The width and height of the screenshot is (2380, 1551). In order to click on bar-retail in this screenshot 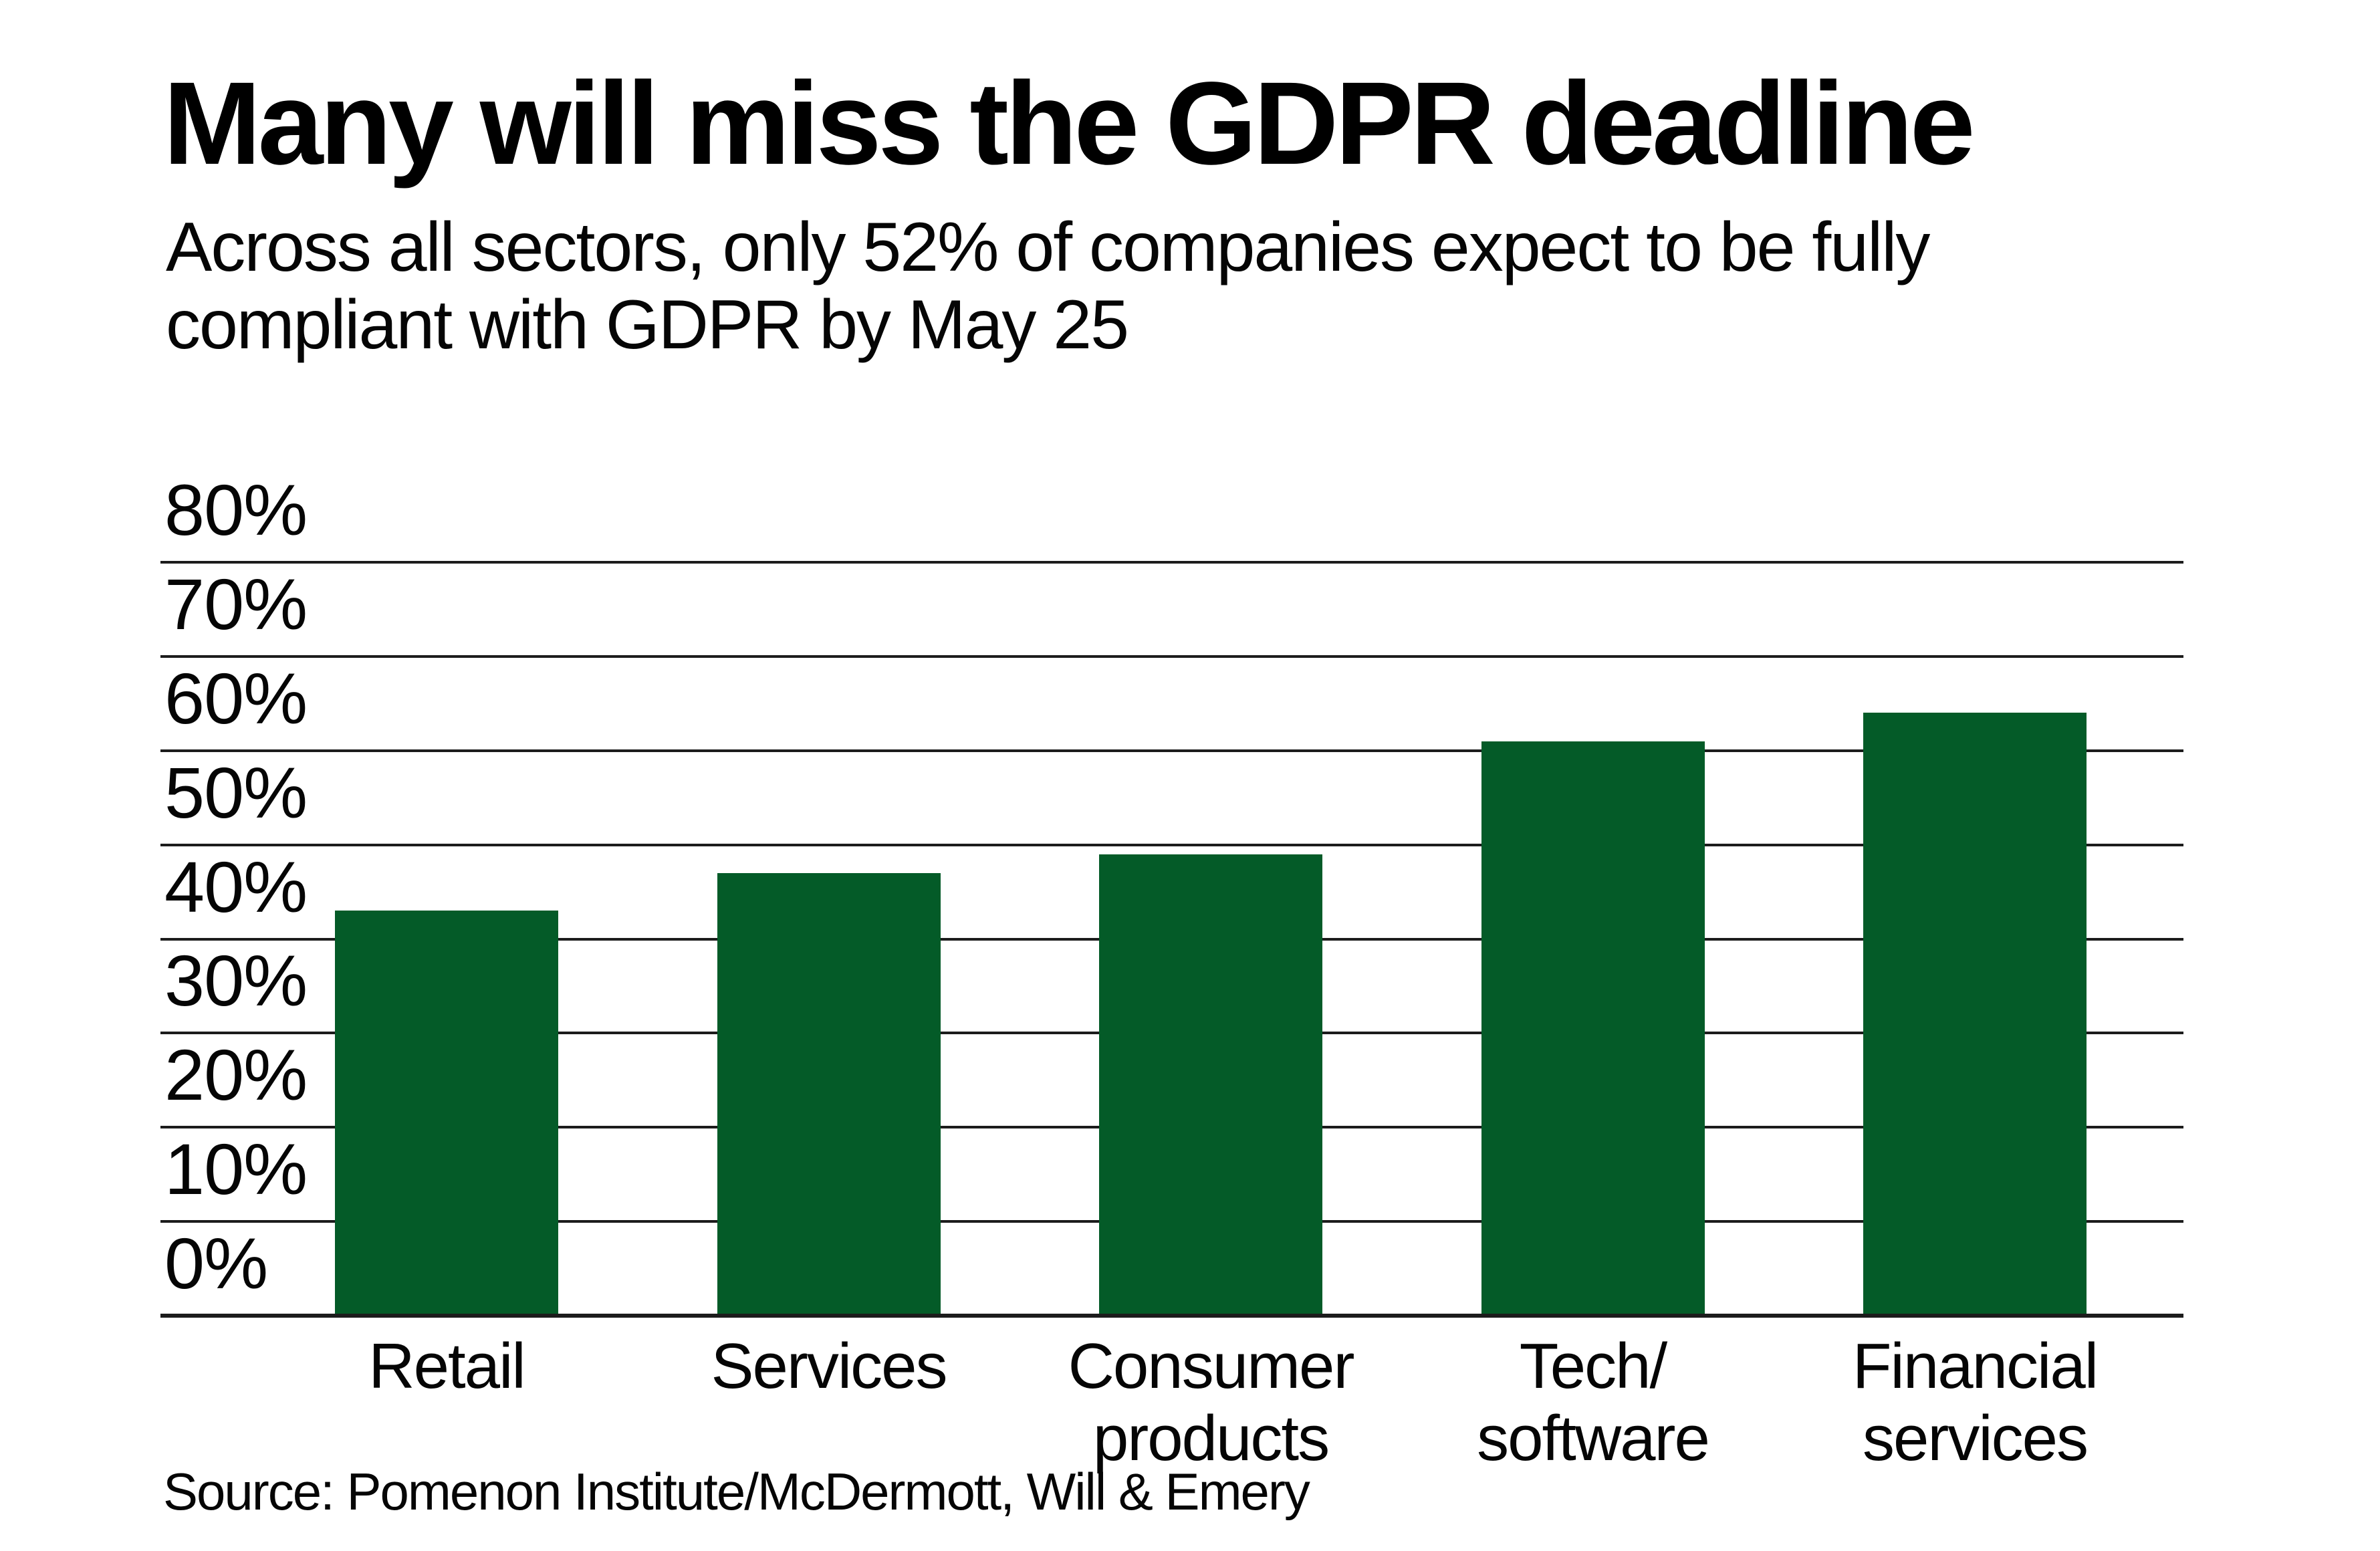, I will do `click(446, 1113)`.